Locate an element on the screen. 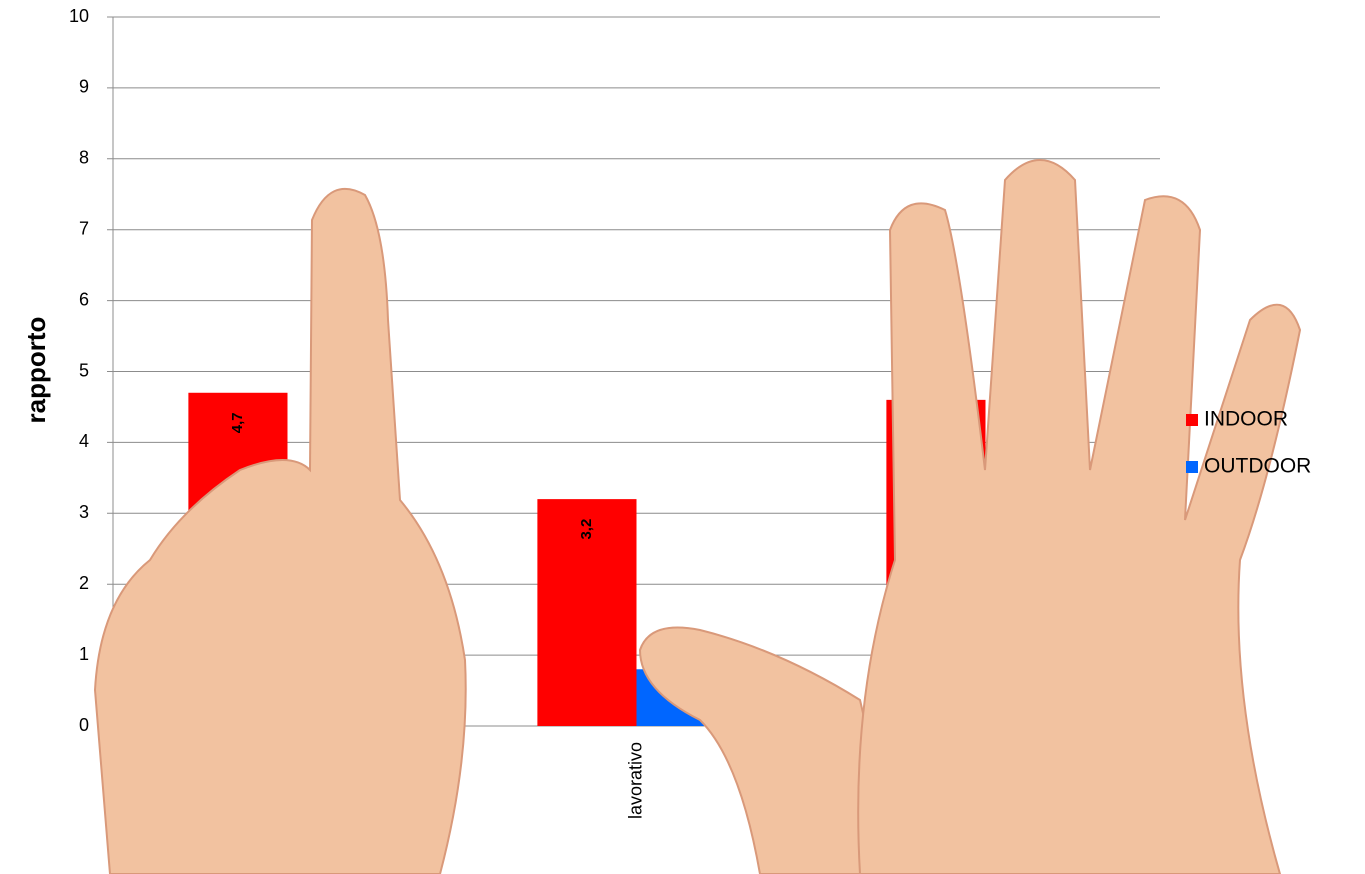  right-thumb is located at coordinates (770, 750).